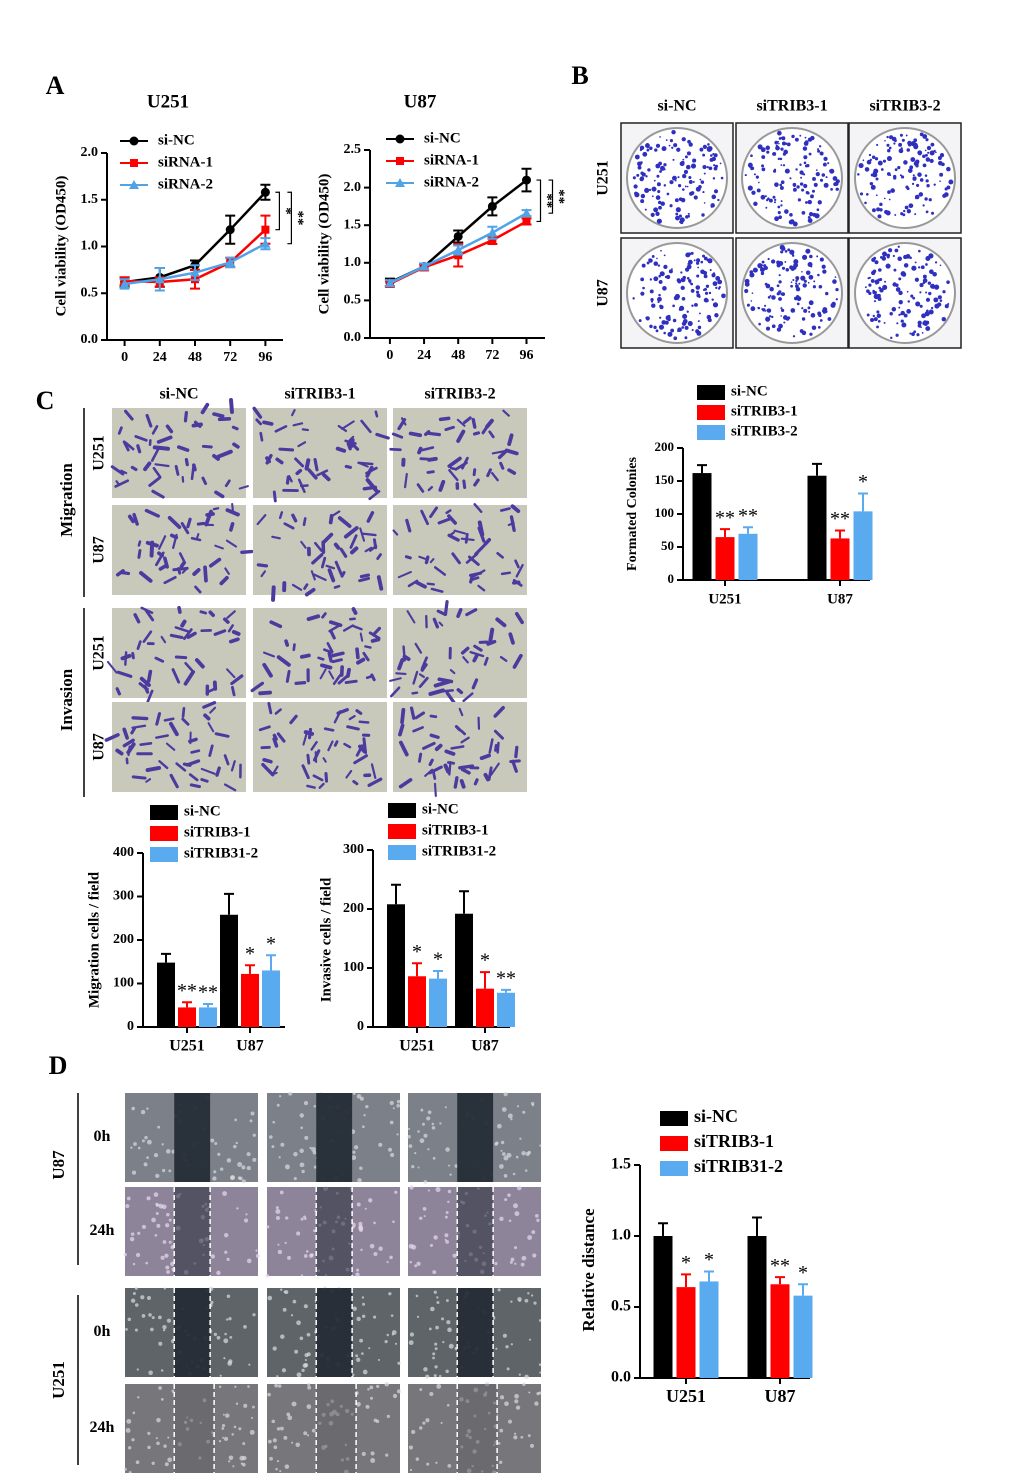 This screenshot has width=1020, height=1473. What do you see at coordinates (840, 599) in the screenshot?
I see `x-tick-label: U87` at bounding box center [840, 599].